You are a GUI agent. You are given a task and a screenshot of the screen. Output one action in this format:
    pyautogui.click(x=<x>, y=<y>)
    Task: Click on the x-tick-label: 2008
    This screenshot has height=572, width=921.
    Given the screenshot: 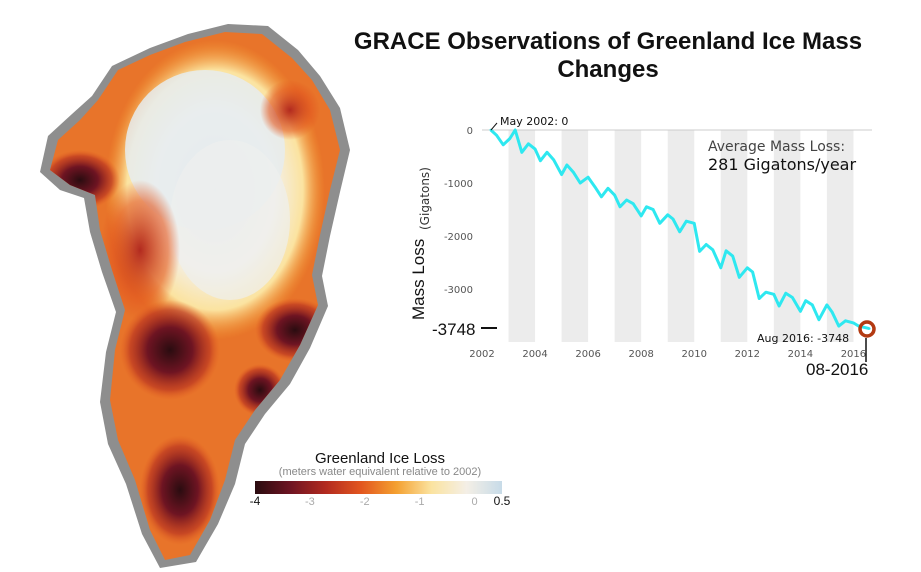 What is the action you would take?
    pyautogui.click(x=640, y=354)
    